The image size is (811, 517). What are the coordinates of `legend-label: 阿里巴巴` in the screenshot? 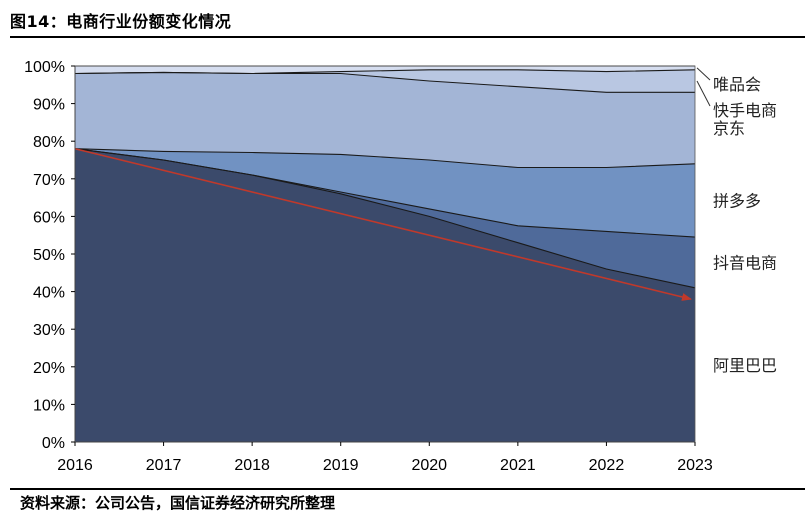 It's located at (745, 365).